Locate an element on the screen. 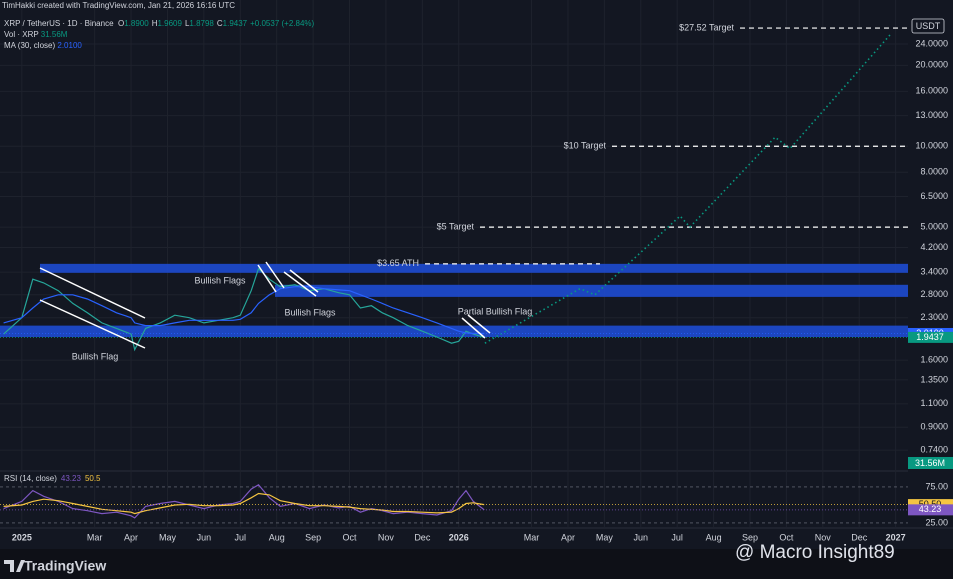 Image resolution: width=953 pixels, height=579 pixels. currency: USDT is located at coordinates (928, 26).